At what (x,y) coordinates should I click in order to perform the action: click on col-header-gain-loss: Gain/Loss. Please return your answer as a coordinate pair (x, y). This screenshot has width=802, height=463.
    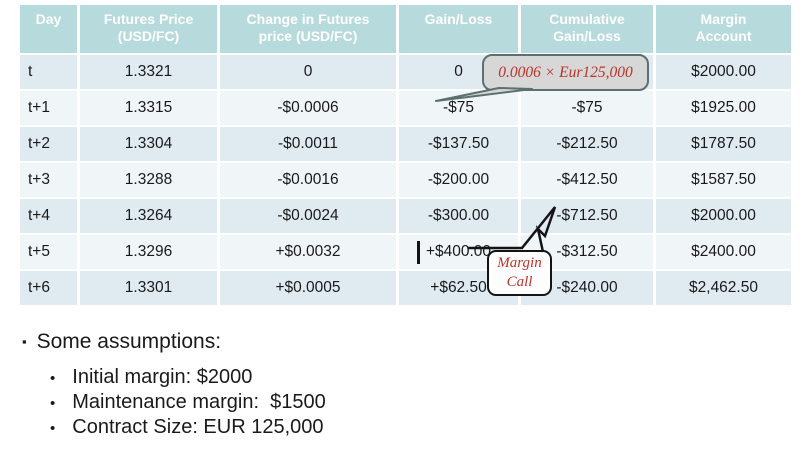
    Looking at the image, I should click on (458, 29).